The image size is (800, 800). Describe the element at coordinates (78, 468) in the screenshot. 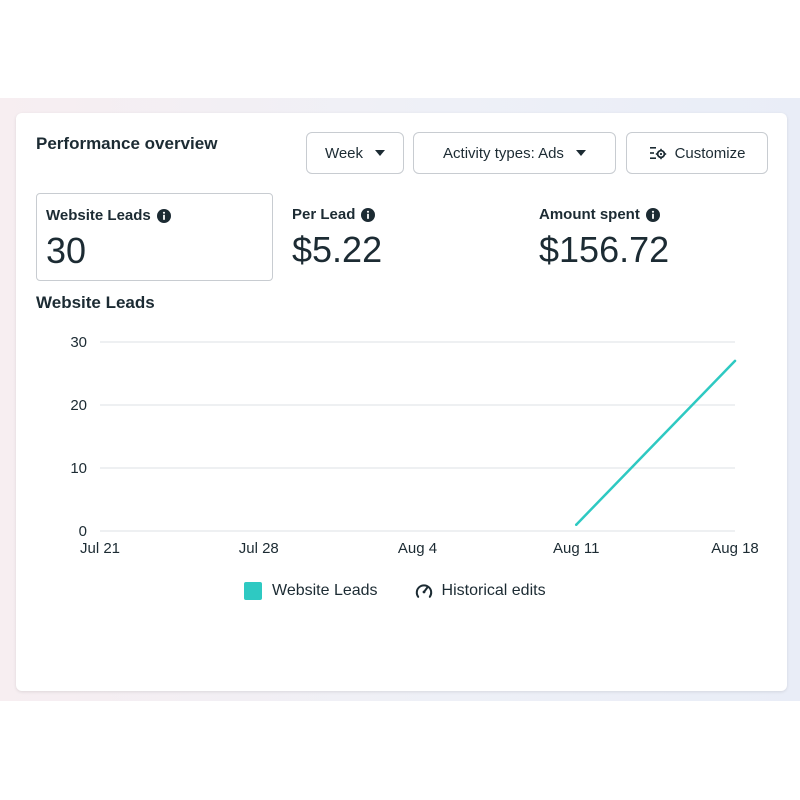

I see `y-tick-label: 10` at that location.